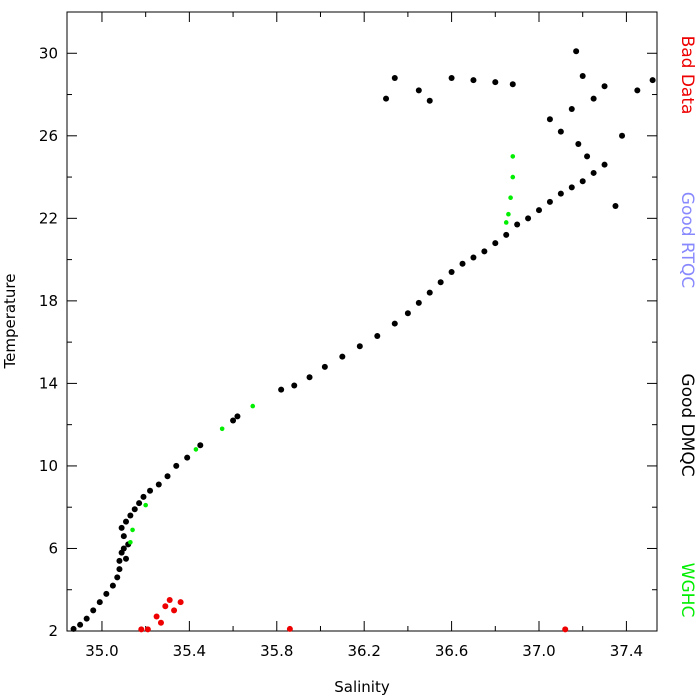 The width and height of the screenshot is (700, 700). I want to click on x-tick-label: 35.4, so click(189, 651).